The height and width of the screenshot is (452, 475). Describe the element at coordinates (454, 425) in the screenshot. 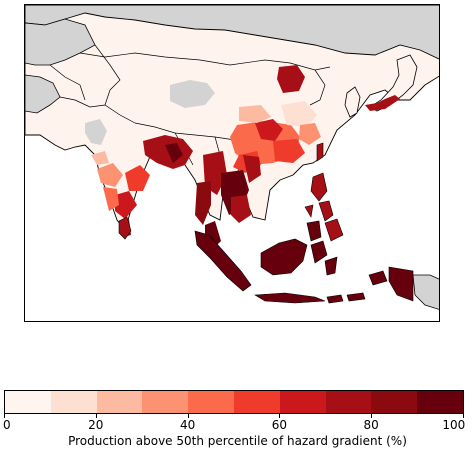

I see `colorbar-tick-label: 100` at that location.